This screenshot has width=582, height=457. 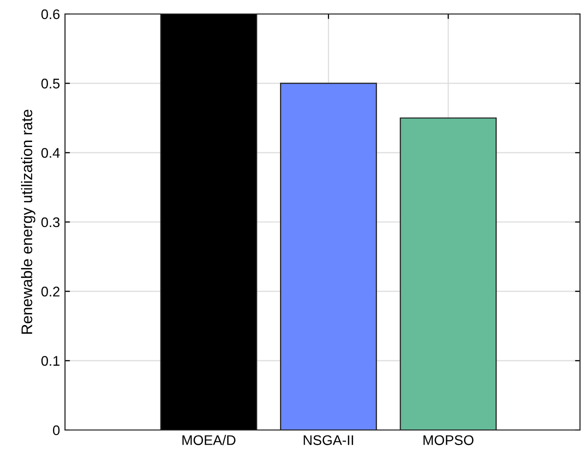 I want to click on y-tick-label: 0, so click(x=56, y=430).